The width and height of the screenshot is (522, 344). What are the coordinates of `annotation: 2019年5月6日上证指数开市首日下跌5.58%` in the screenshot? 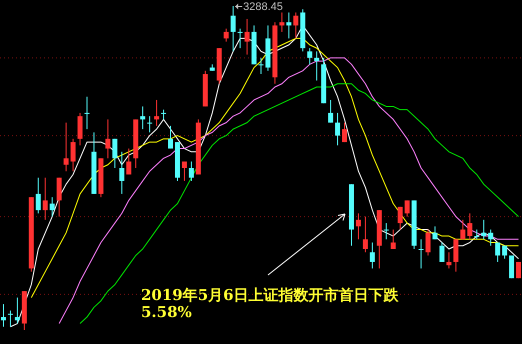 It's located at (270, 303).